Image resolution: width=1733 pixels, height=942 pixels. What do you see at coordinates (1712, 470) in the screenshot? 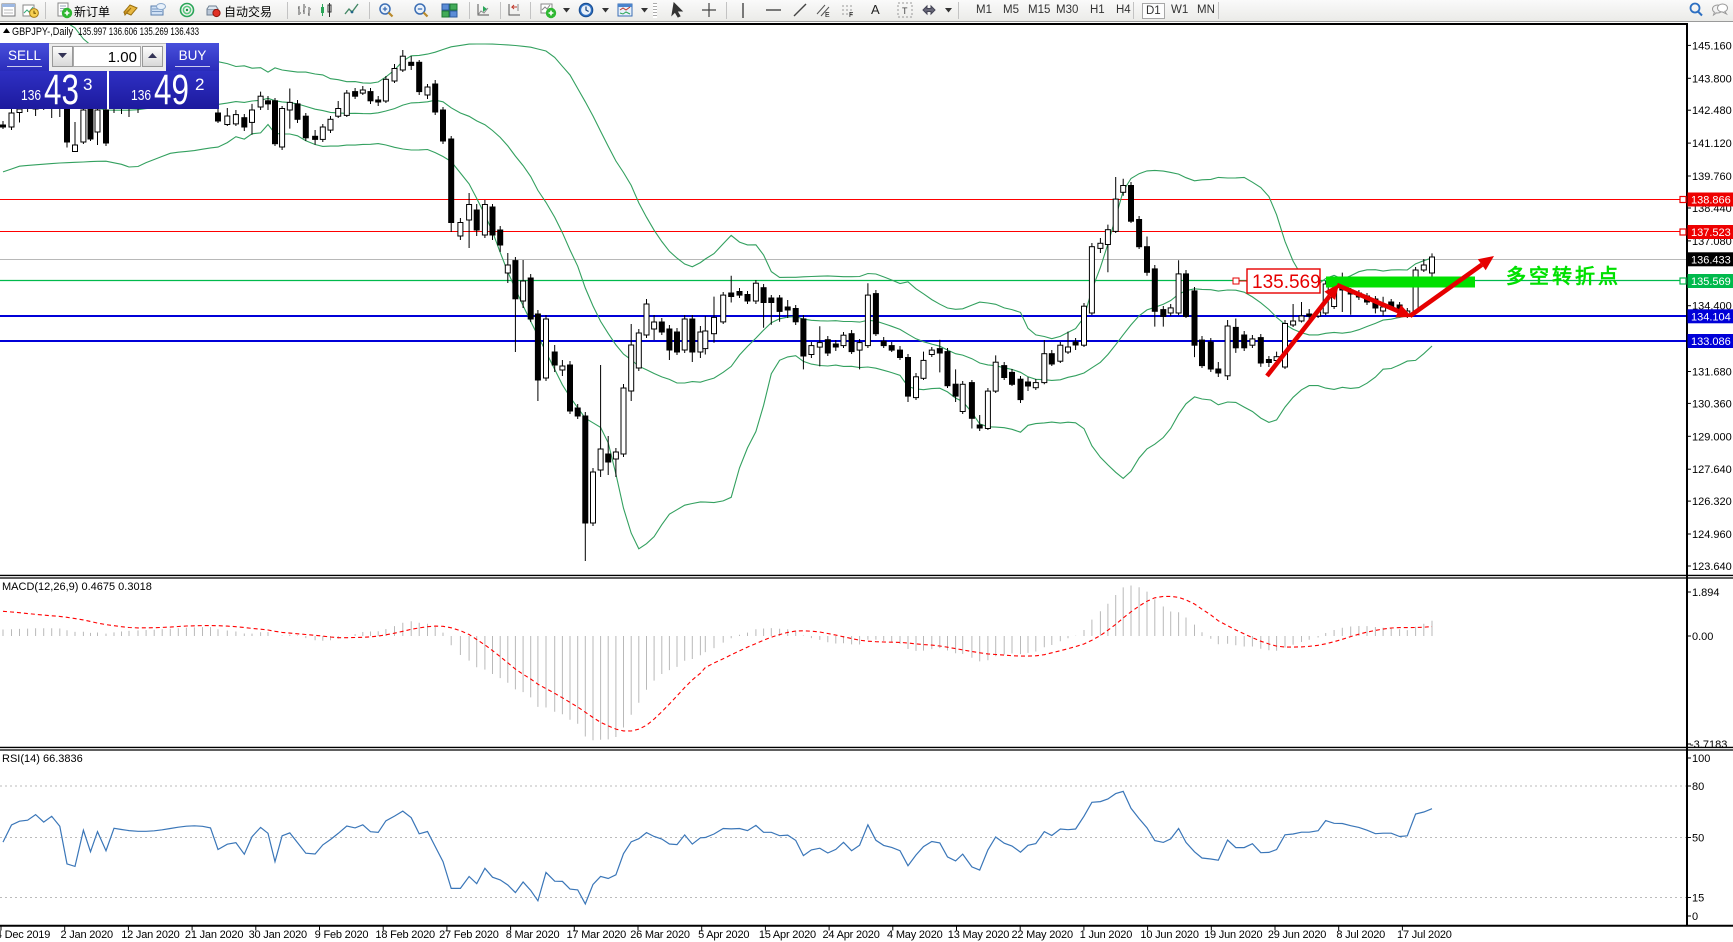
I see `svg-text: 127.640` at bounding box center [1712, 470].